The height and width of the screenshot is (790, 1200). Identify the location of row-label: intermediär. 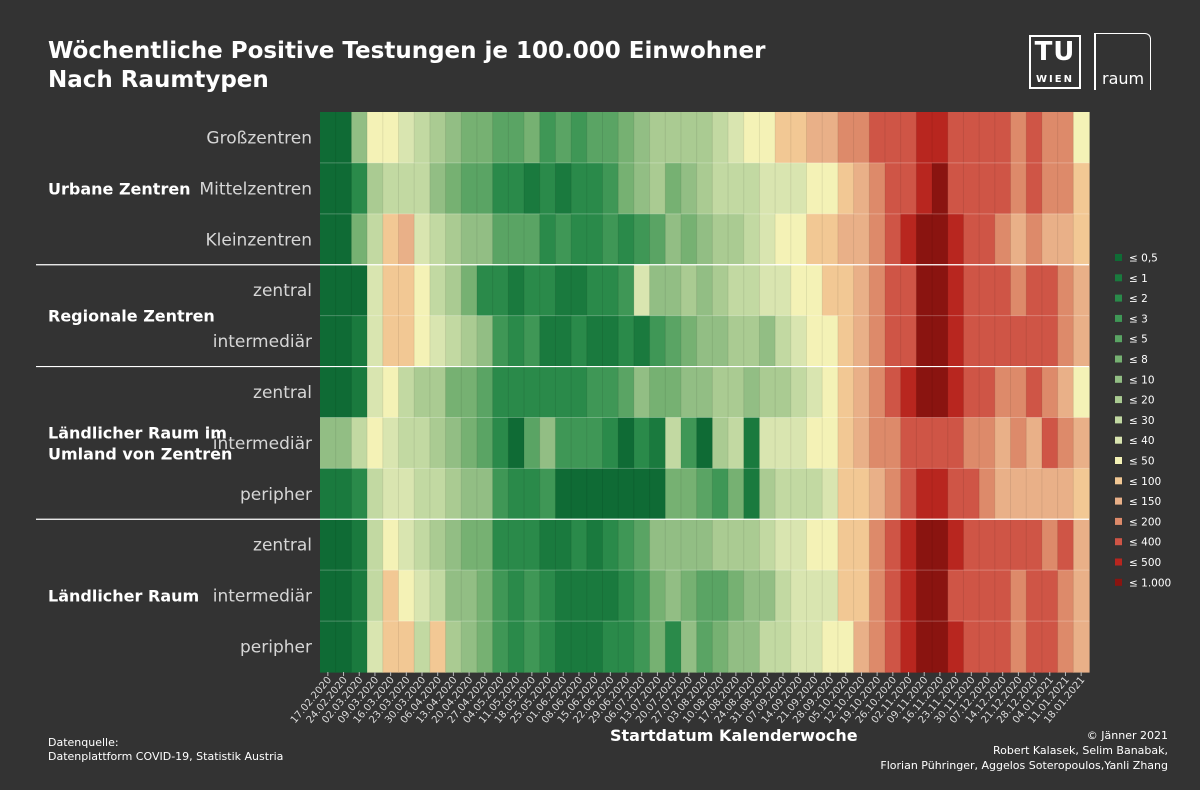
(262, 597).